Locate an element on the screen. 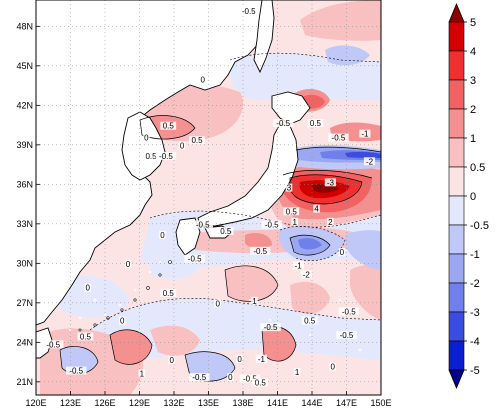  lat-tick-label: 30N is located at coordinates (24, 263).